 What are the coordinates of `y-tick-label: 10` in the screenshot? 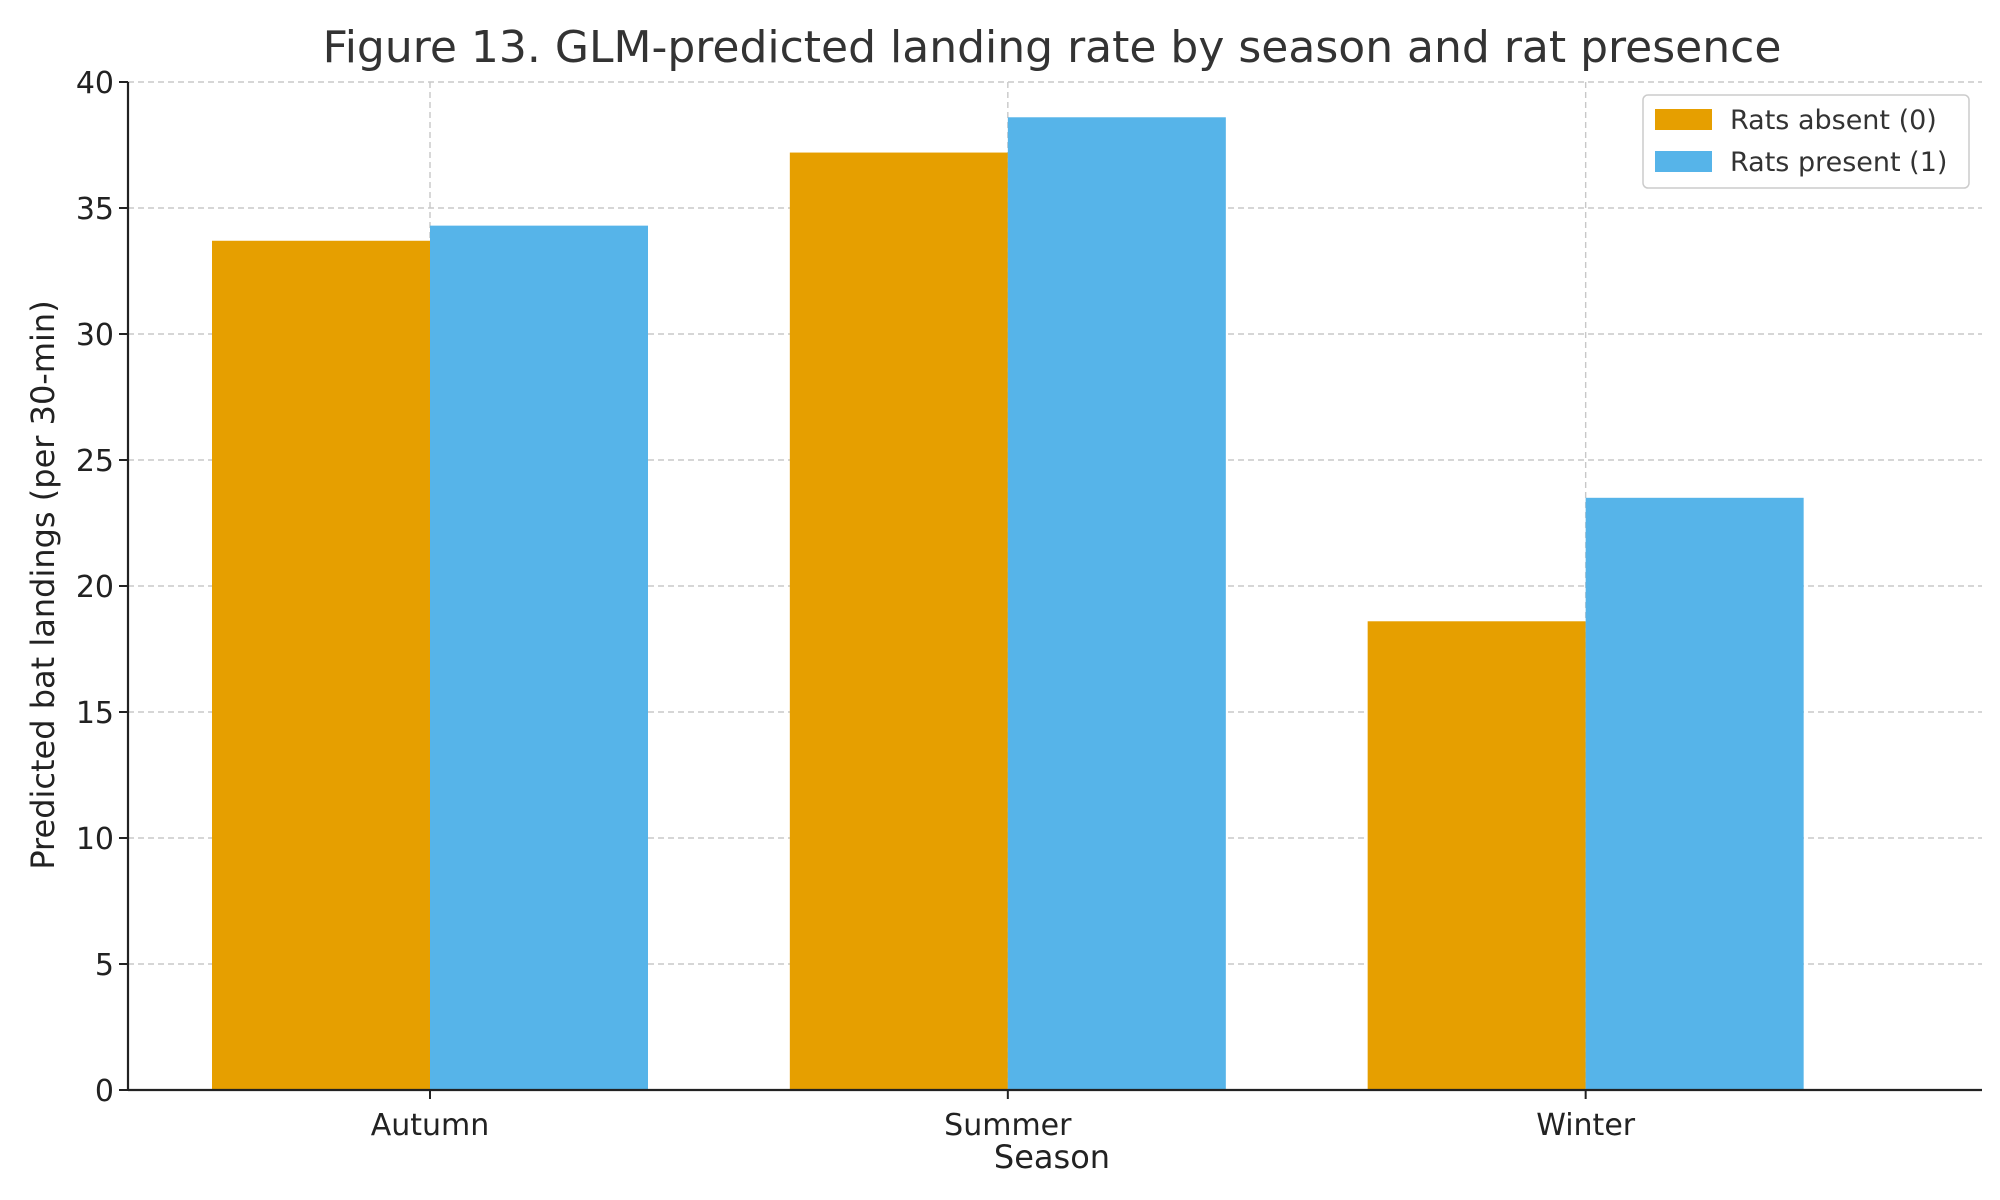 It's located at (95, 839).